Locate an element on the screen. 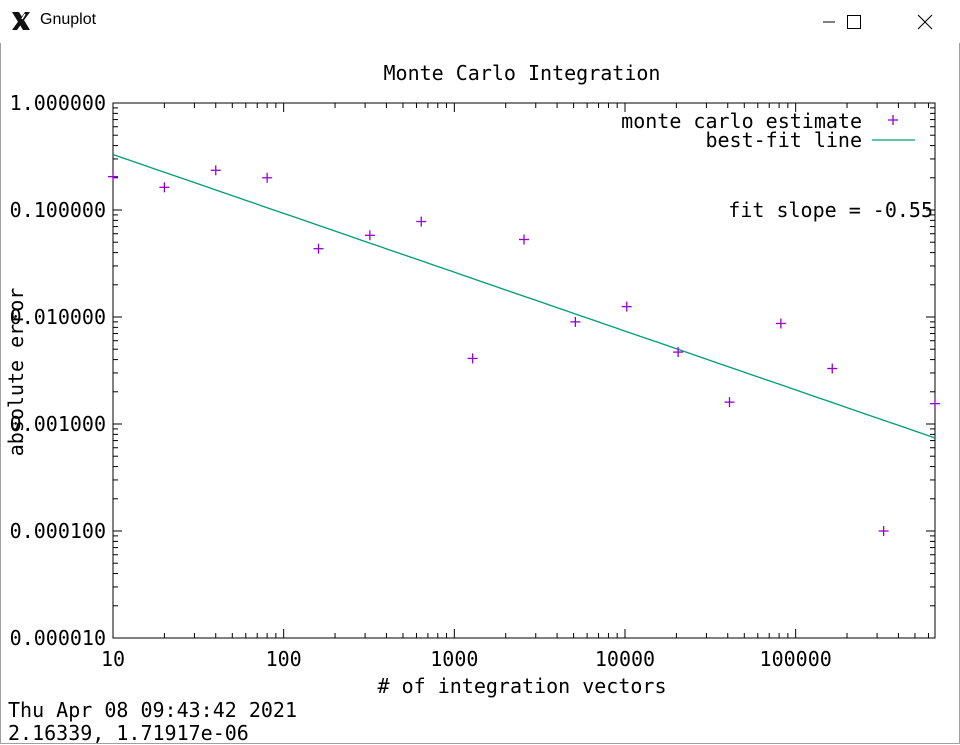  x11-icon is located at coordinates (21, 21).